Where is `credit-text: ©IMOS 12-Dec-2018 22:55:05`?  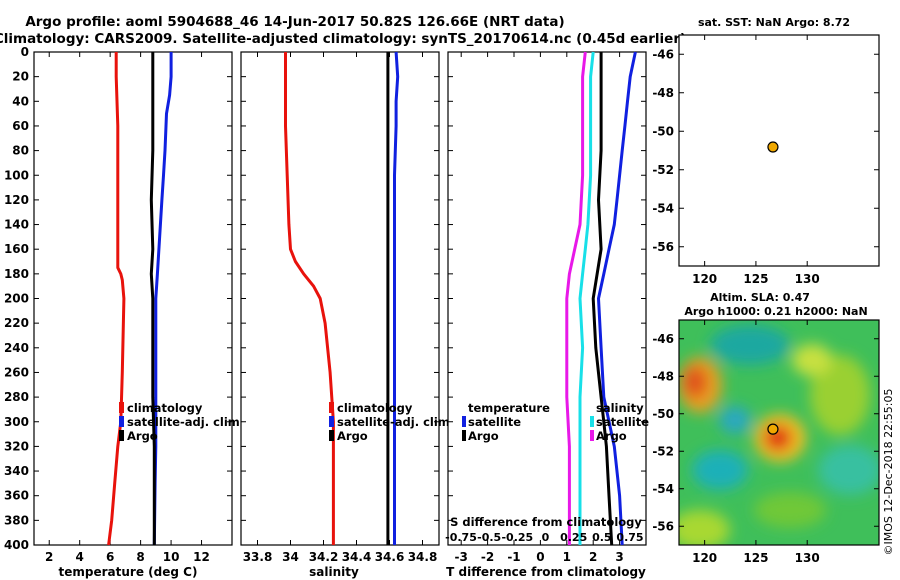
credit-text: ©IMOS 12-Dec-2018 22:55:05 is located at coordinates (888, 472).